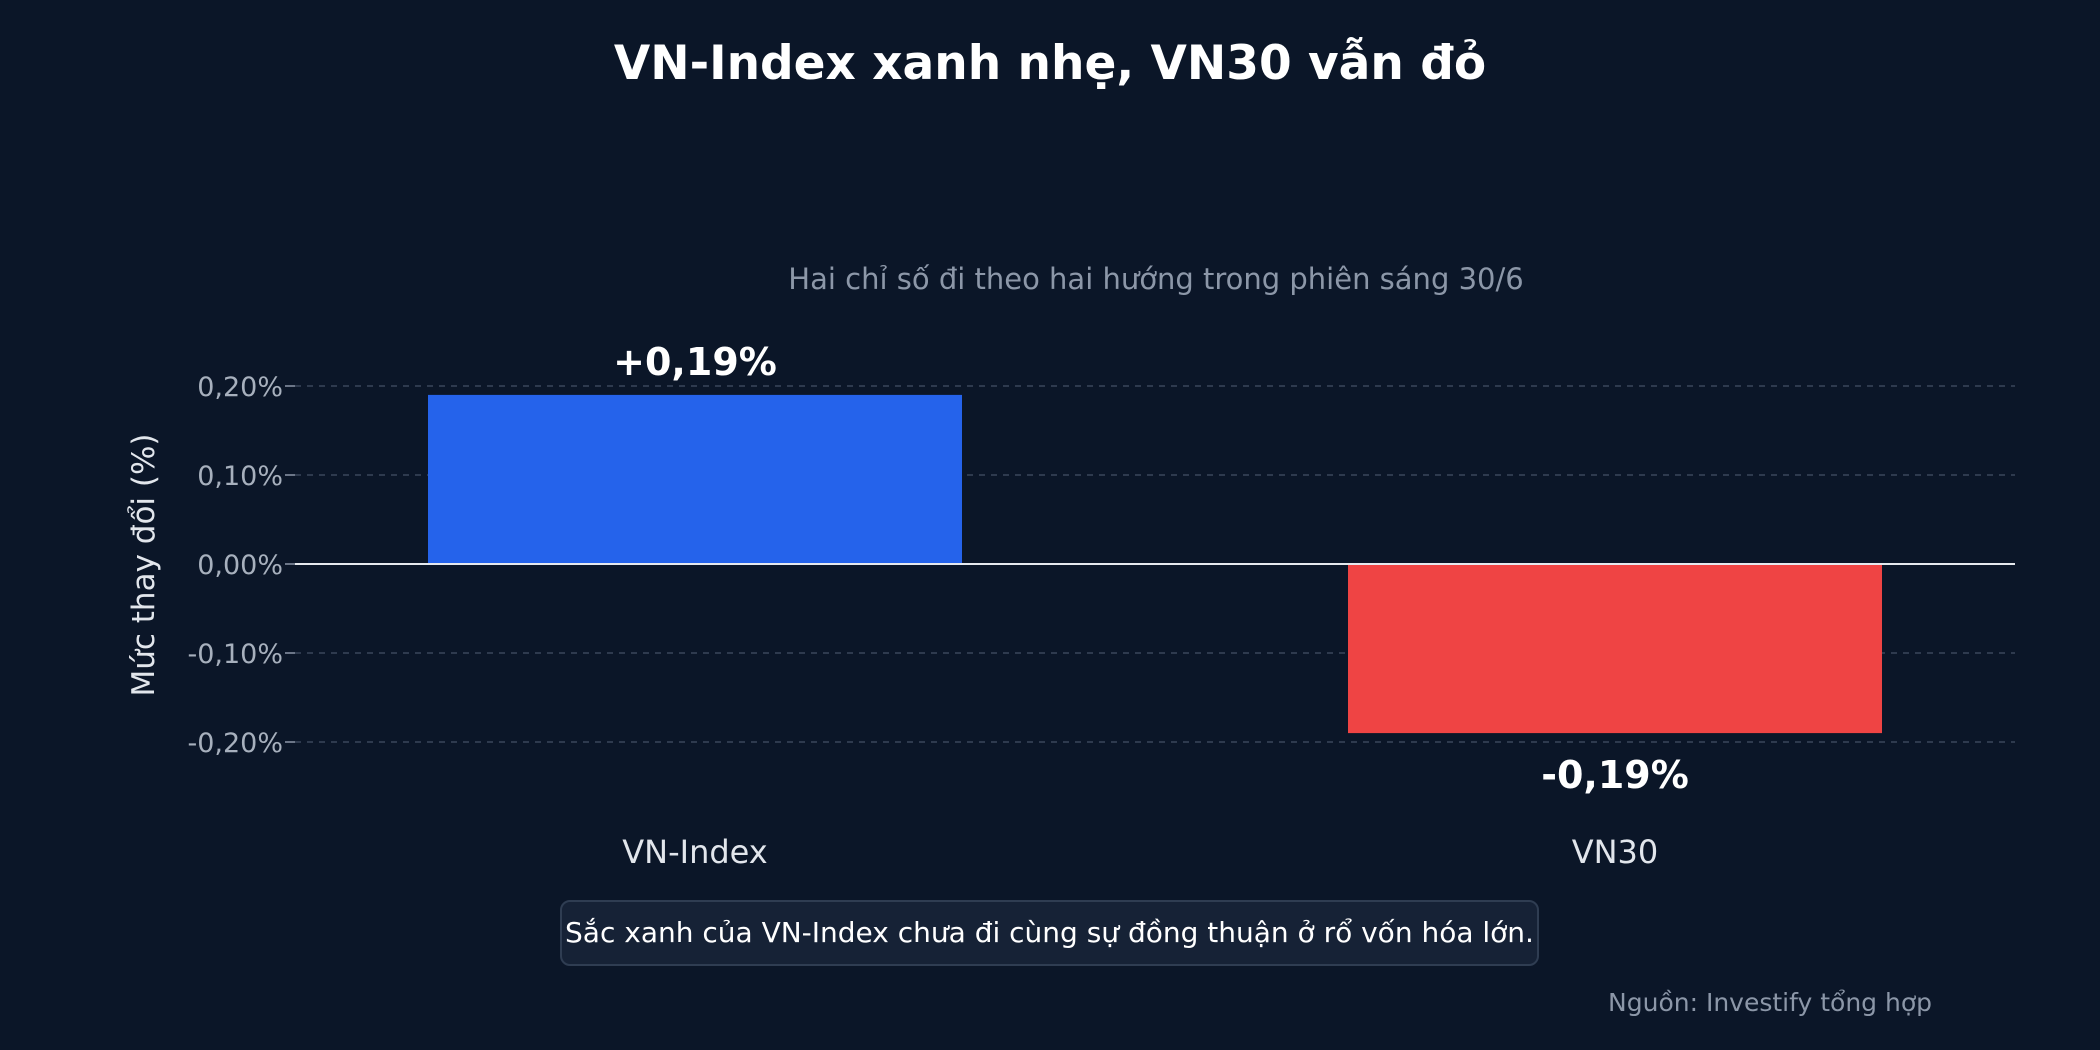 This screenshot has height=1050, width=2100. What do you see at coordinates (240, 476) in the screenshot?
I see `y-tick-label: 0,10%` at bounding box center [240, 476].